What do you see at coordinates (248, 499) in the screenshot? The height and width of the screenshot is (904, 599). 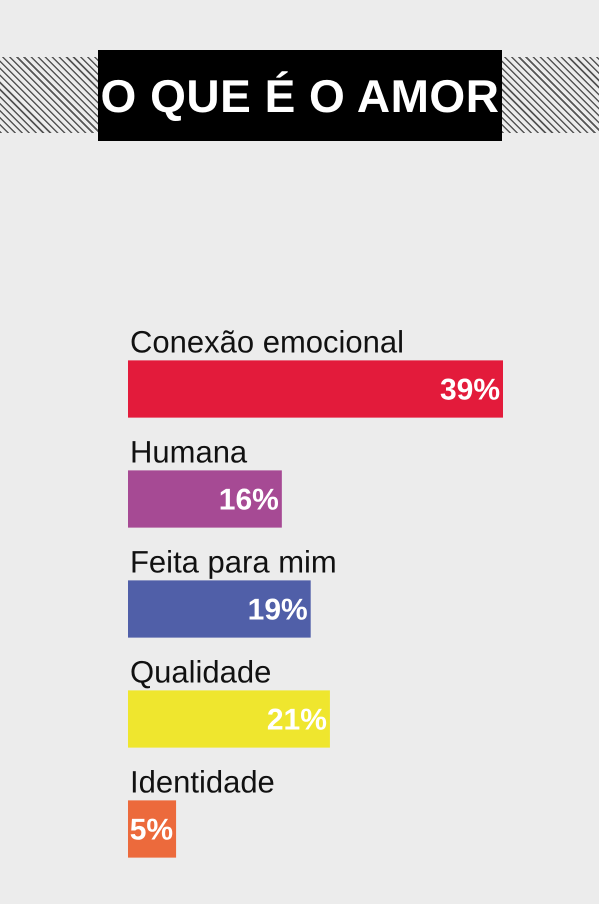 I see `data-label: 16%` at bounding box center [248, 499].